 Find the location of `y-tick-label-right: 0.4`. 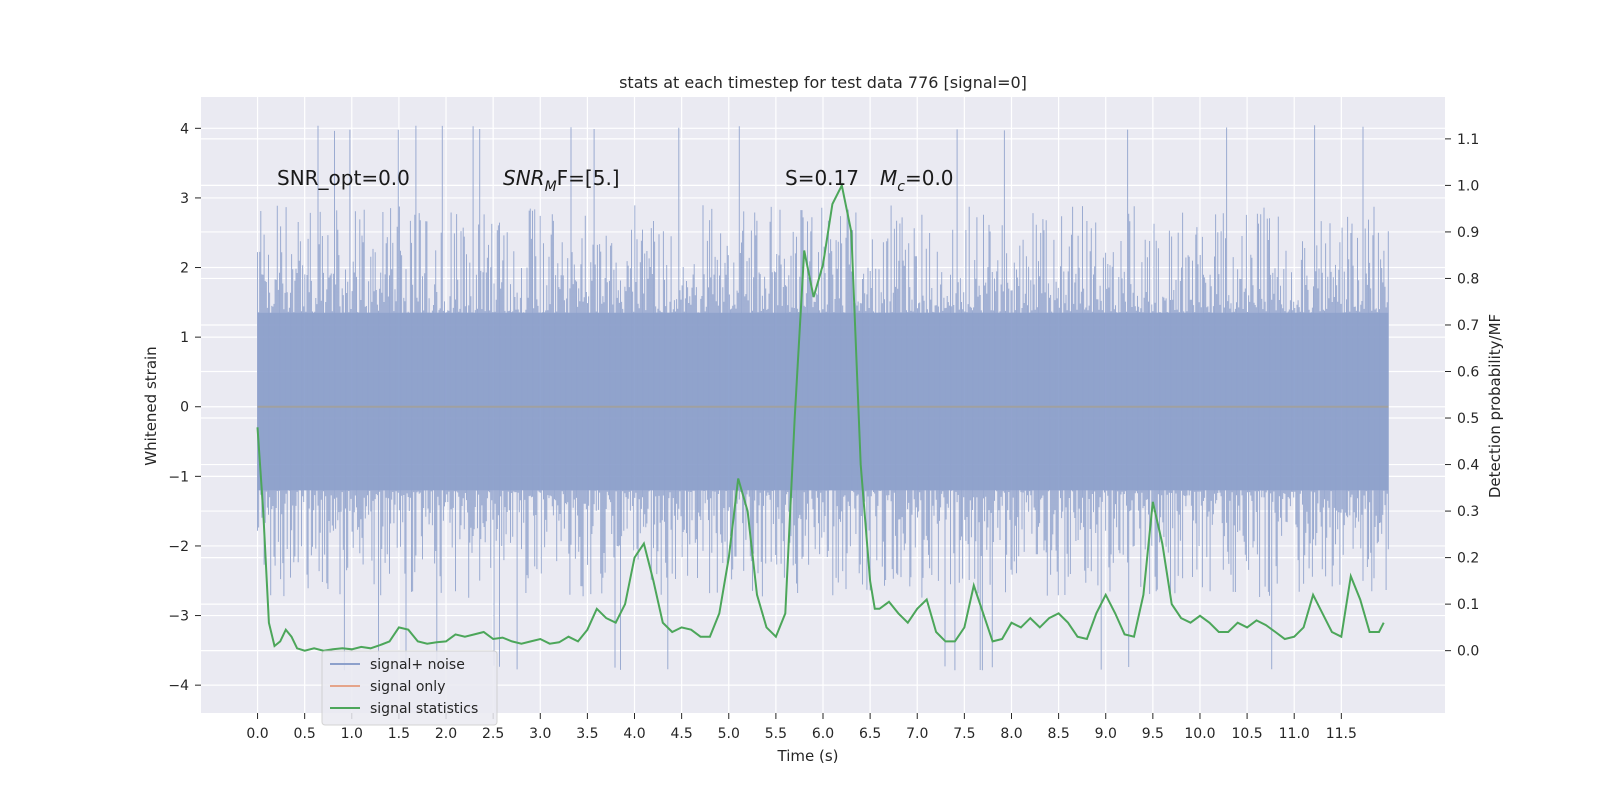

y-tick-label-right: 0.4 is located at coordinates (1468, 466).